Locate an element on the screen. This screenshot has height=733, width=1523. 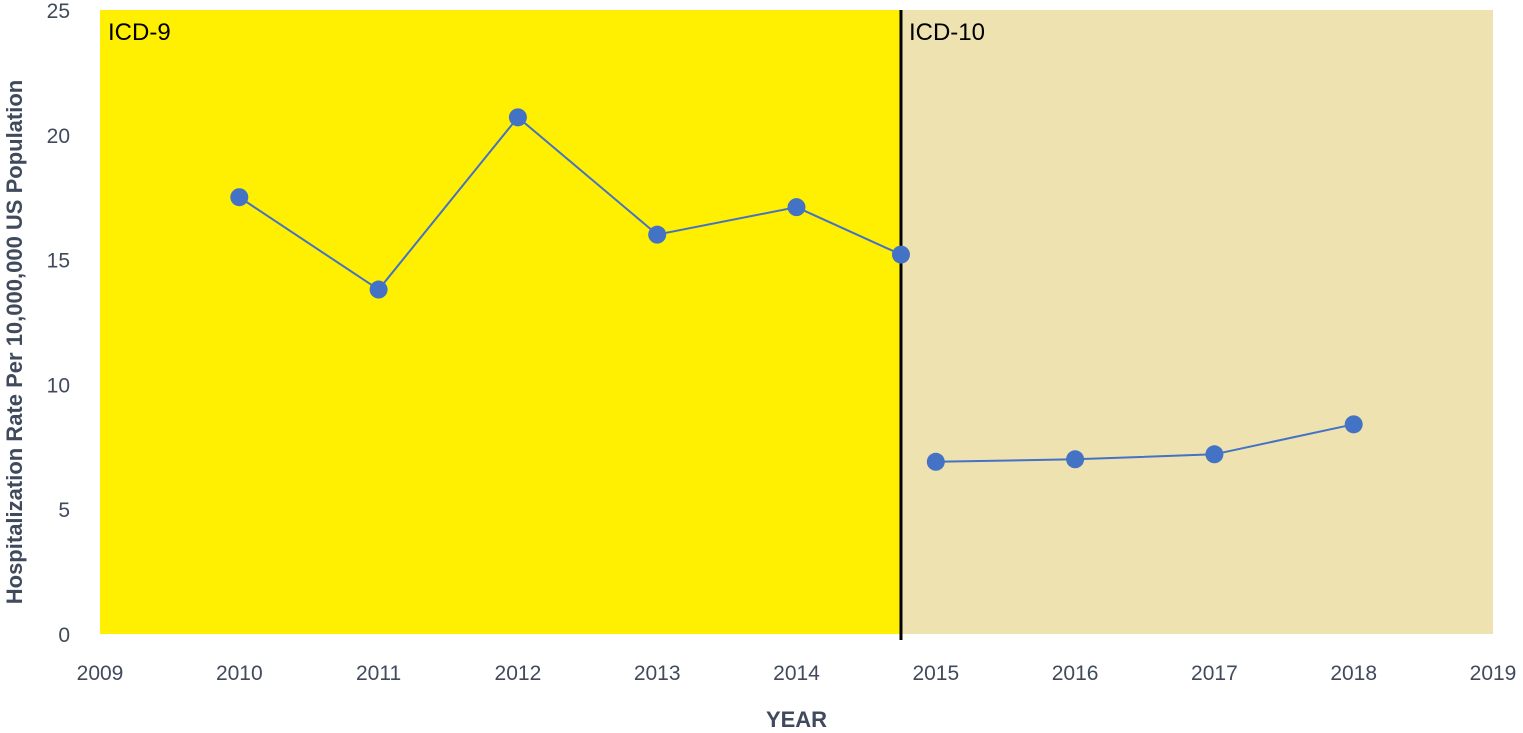
x-tick-label: 2015 is located at coordinates (935, 673).